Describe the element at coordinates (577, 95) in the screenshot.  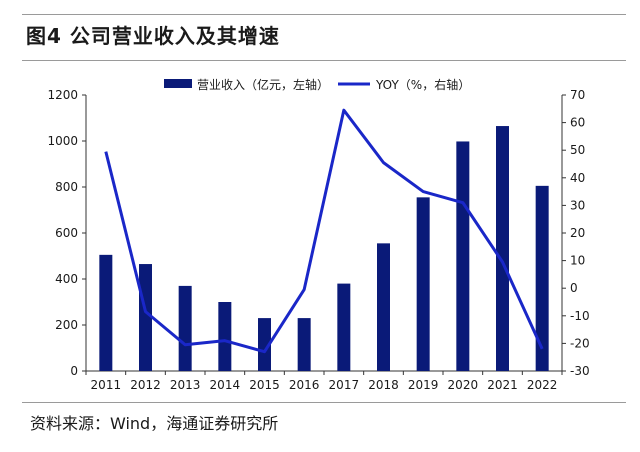
I see `right-tick-label: 70` at that location.